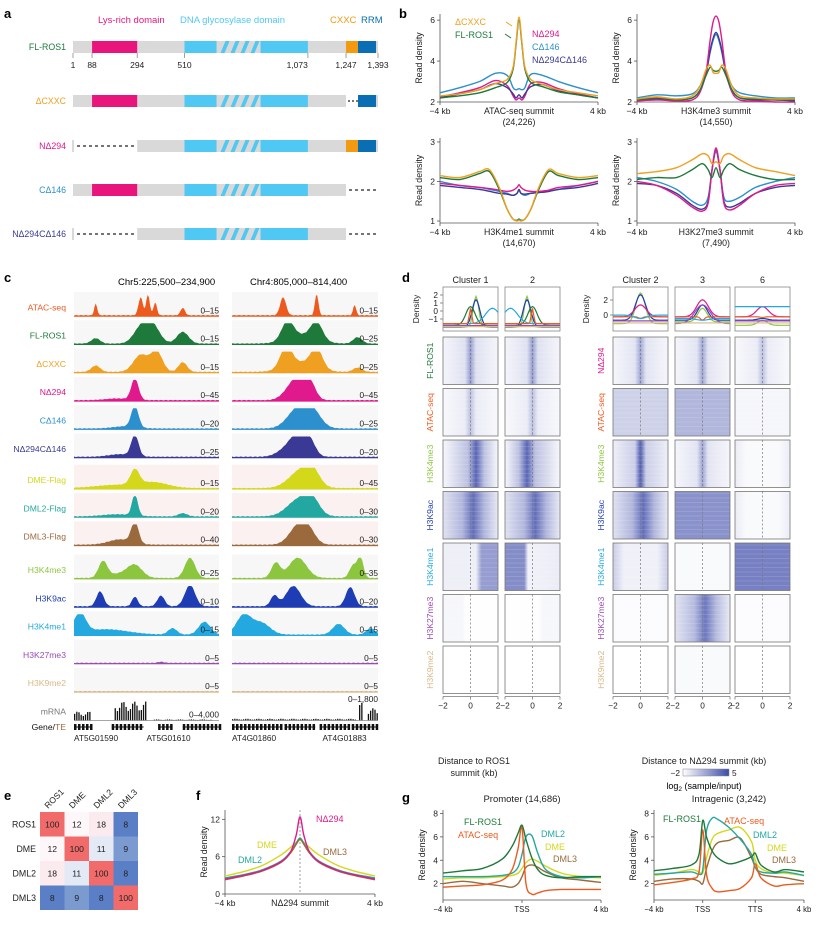  What do you see at coordinates (50, 598) in the screenshot?
I see `track-name: H3K9ac` at bounding box center [50, 598].